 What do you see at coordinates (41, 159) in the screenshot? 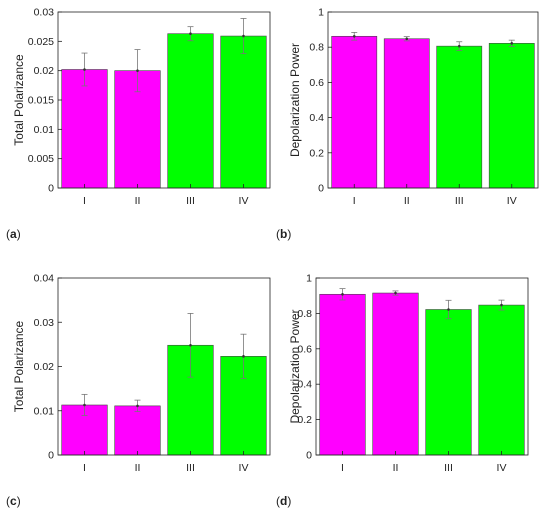
I see `y-tick-label: 0.005` at bounding box center [41, 159].